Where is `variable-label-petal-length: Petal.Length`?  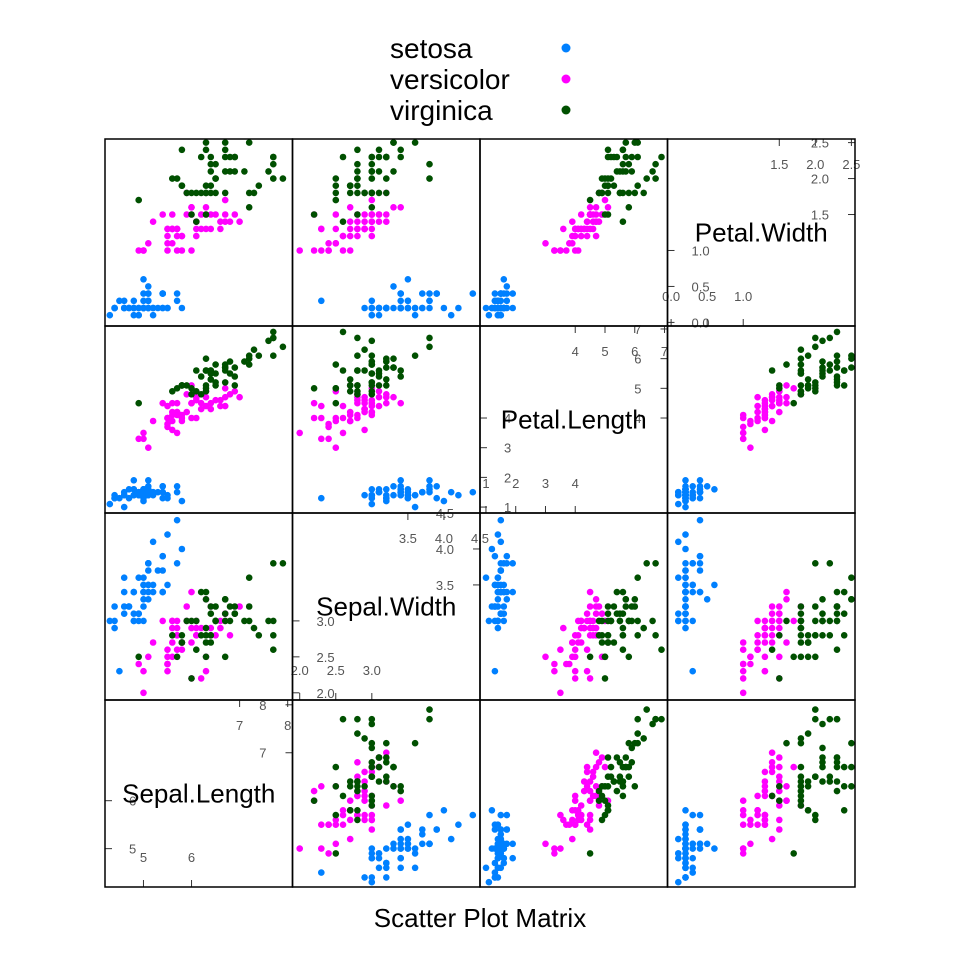 variable-label-petal-length: Petal.Length is located at coordinates (574, 420).